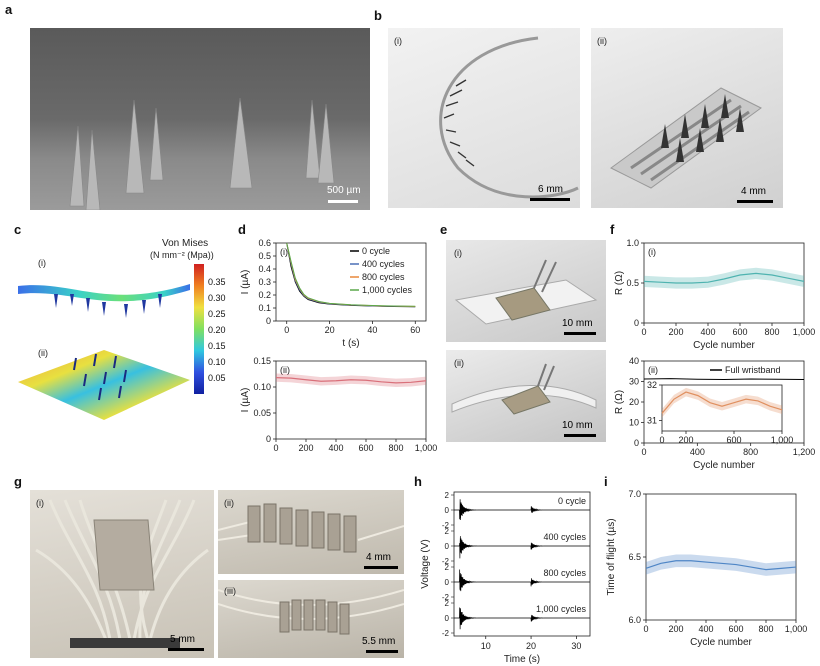  Describe the element at coordinates (378, 15) in the screenshot. I see `panel-b-label: b` at that location.